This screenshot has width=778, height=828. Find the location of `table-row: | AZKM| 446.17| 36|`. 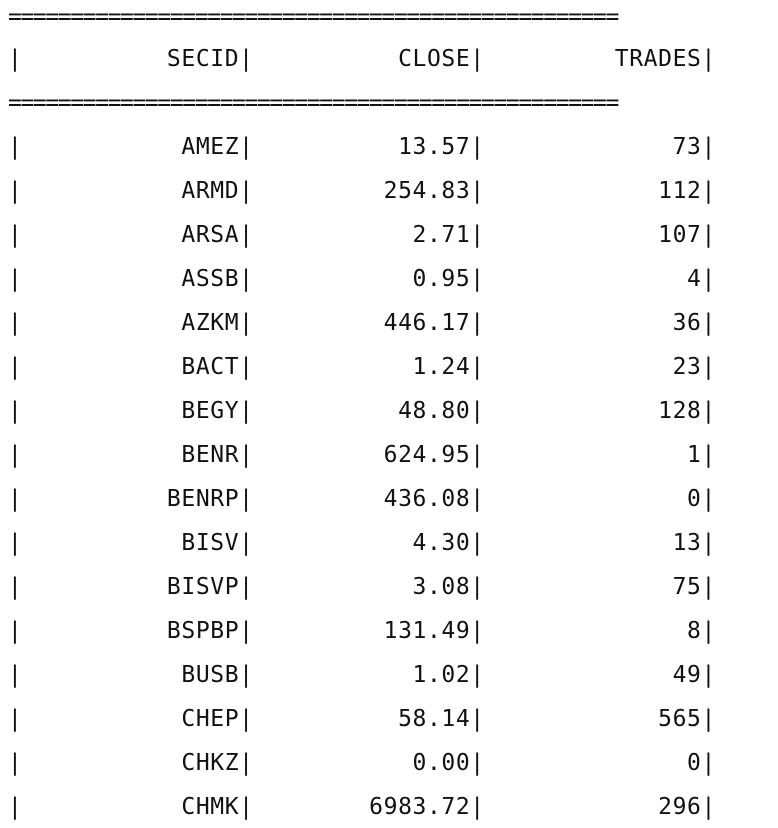

table-row: | AZKM| 446.17| 36| is located at coordinates (362, 323).